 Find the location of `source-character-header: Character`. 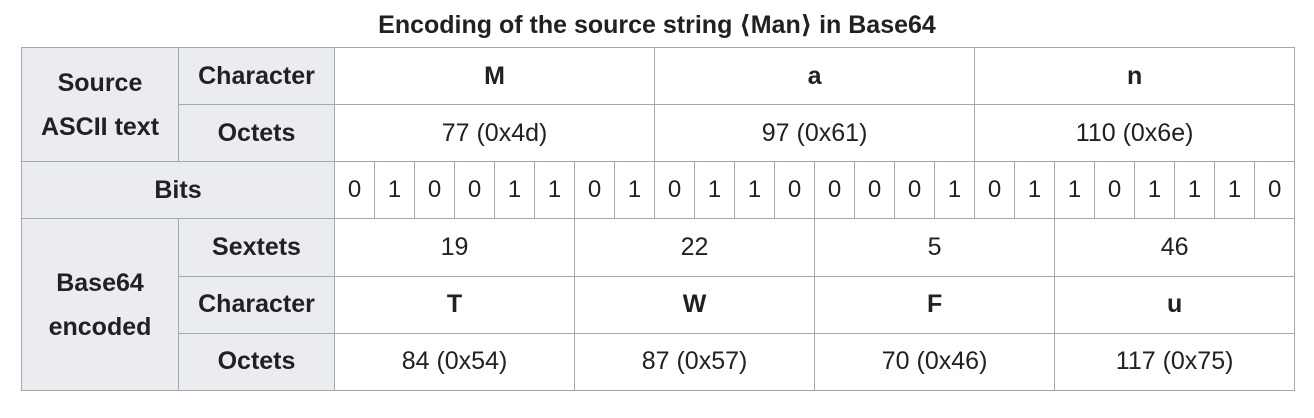

source-character-header: Character is located at coordinates (256, 76).